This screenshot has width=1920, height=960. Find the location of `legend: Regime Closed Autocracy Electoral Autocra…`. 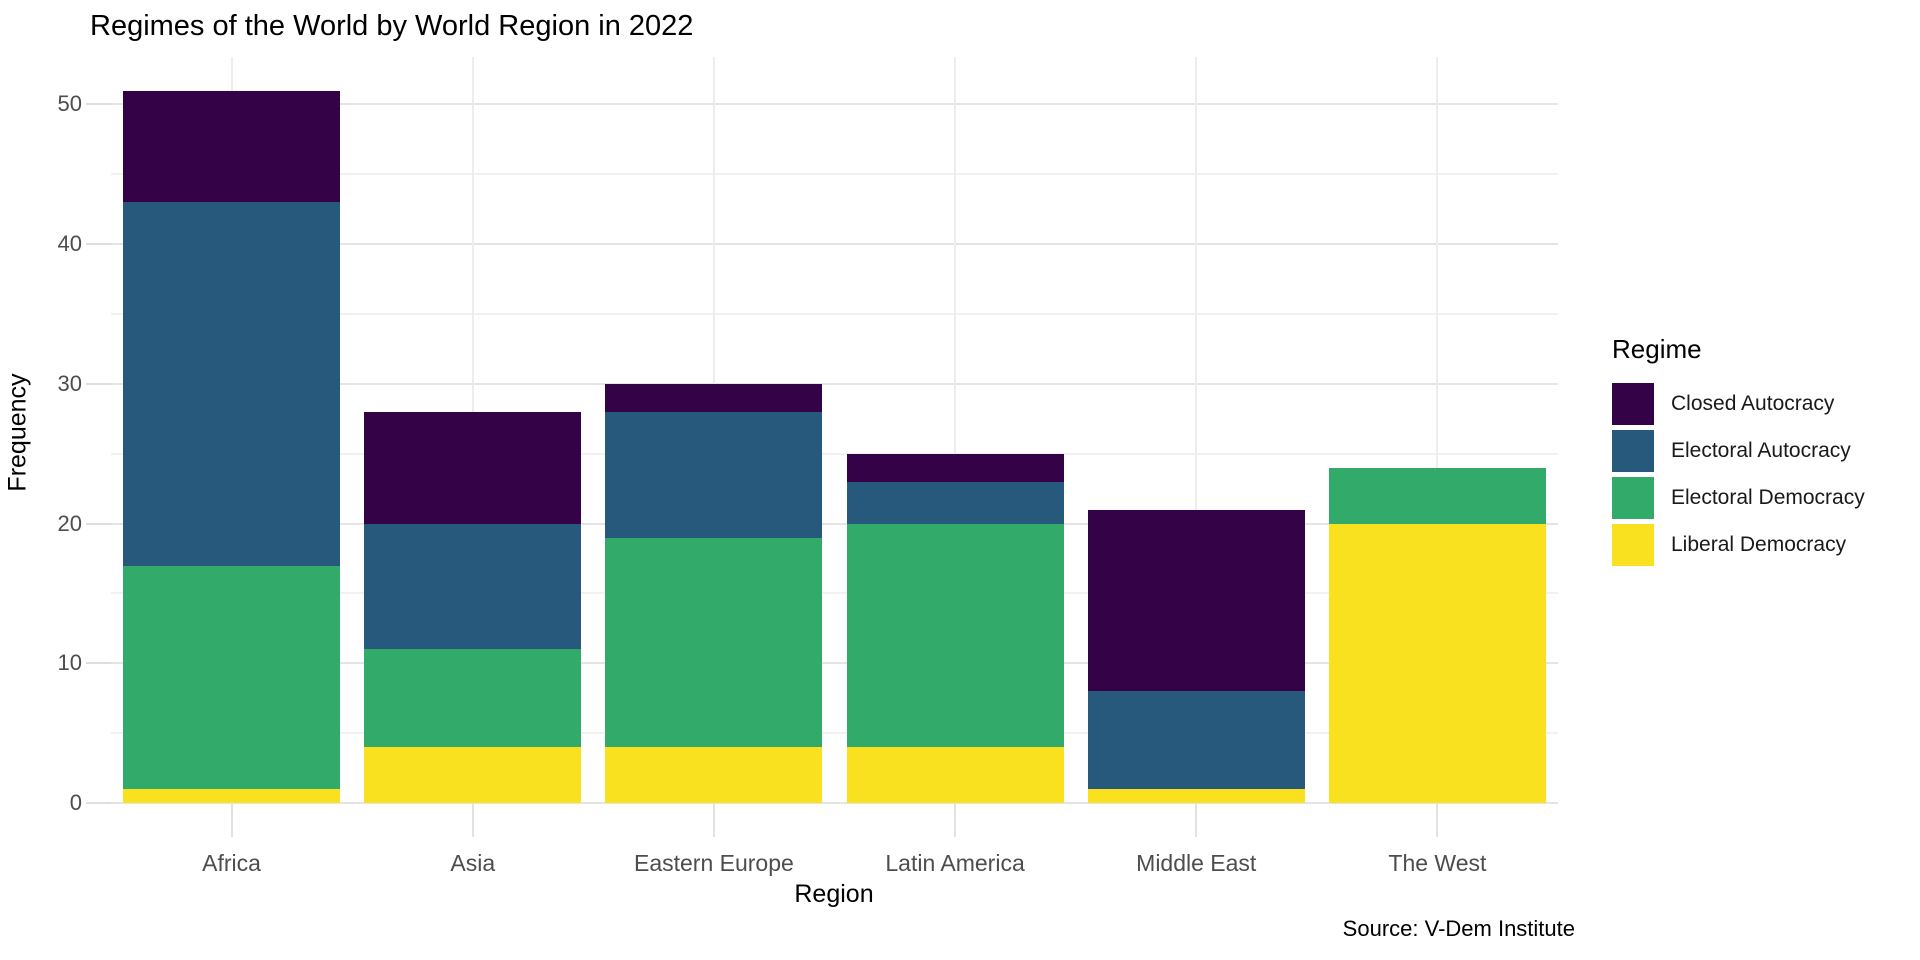

legend: Regime Closed Autocracy Electoral Autocra… is located at coordinates (1762, 452).